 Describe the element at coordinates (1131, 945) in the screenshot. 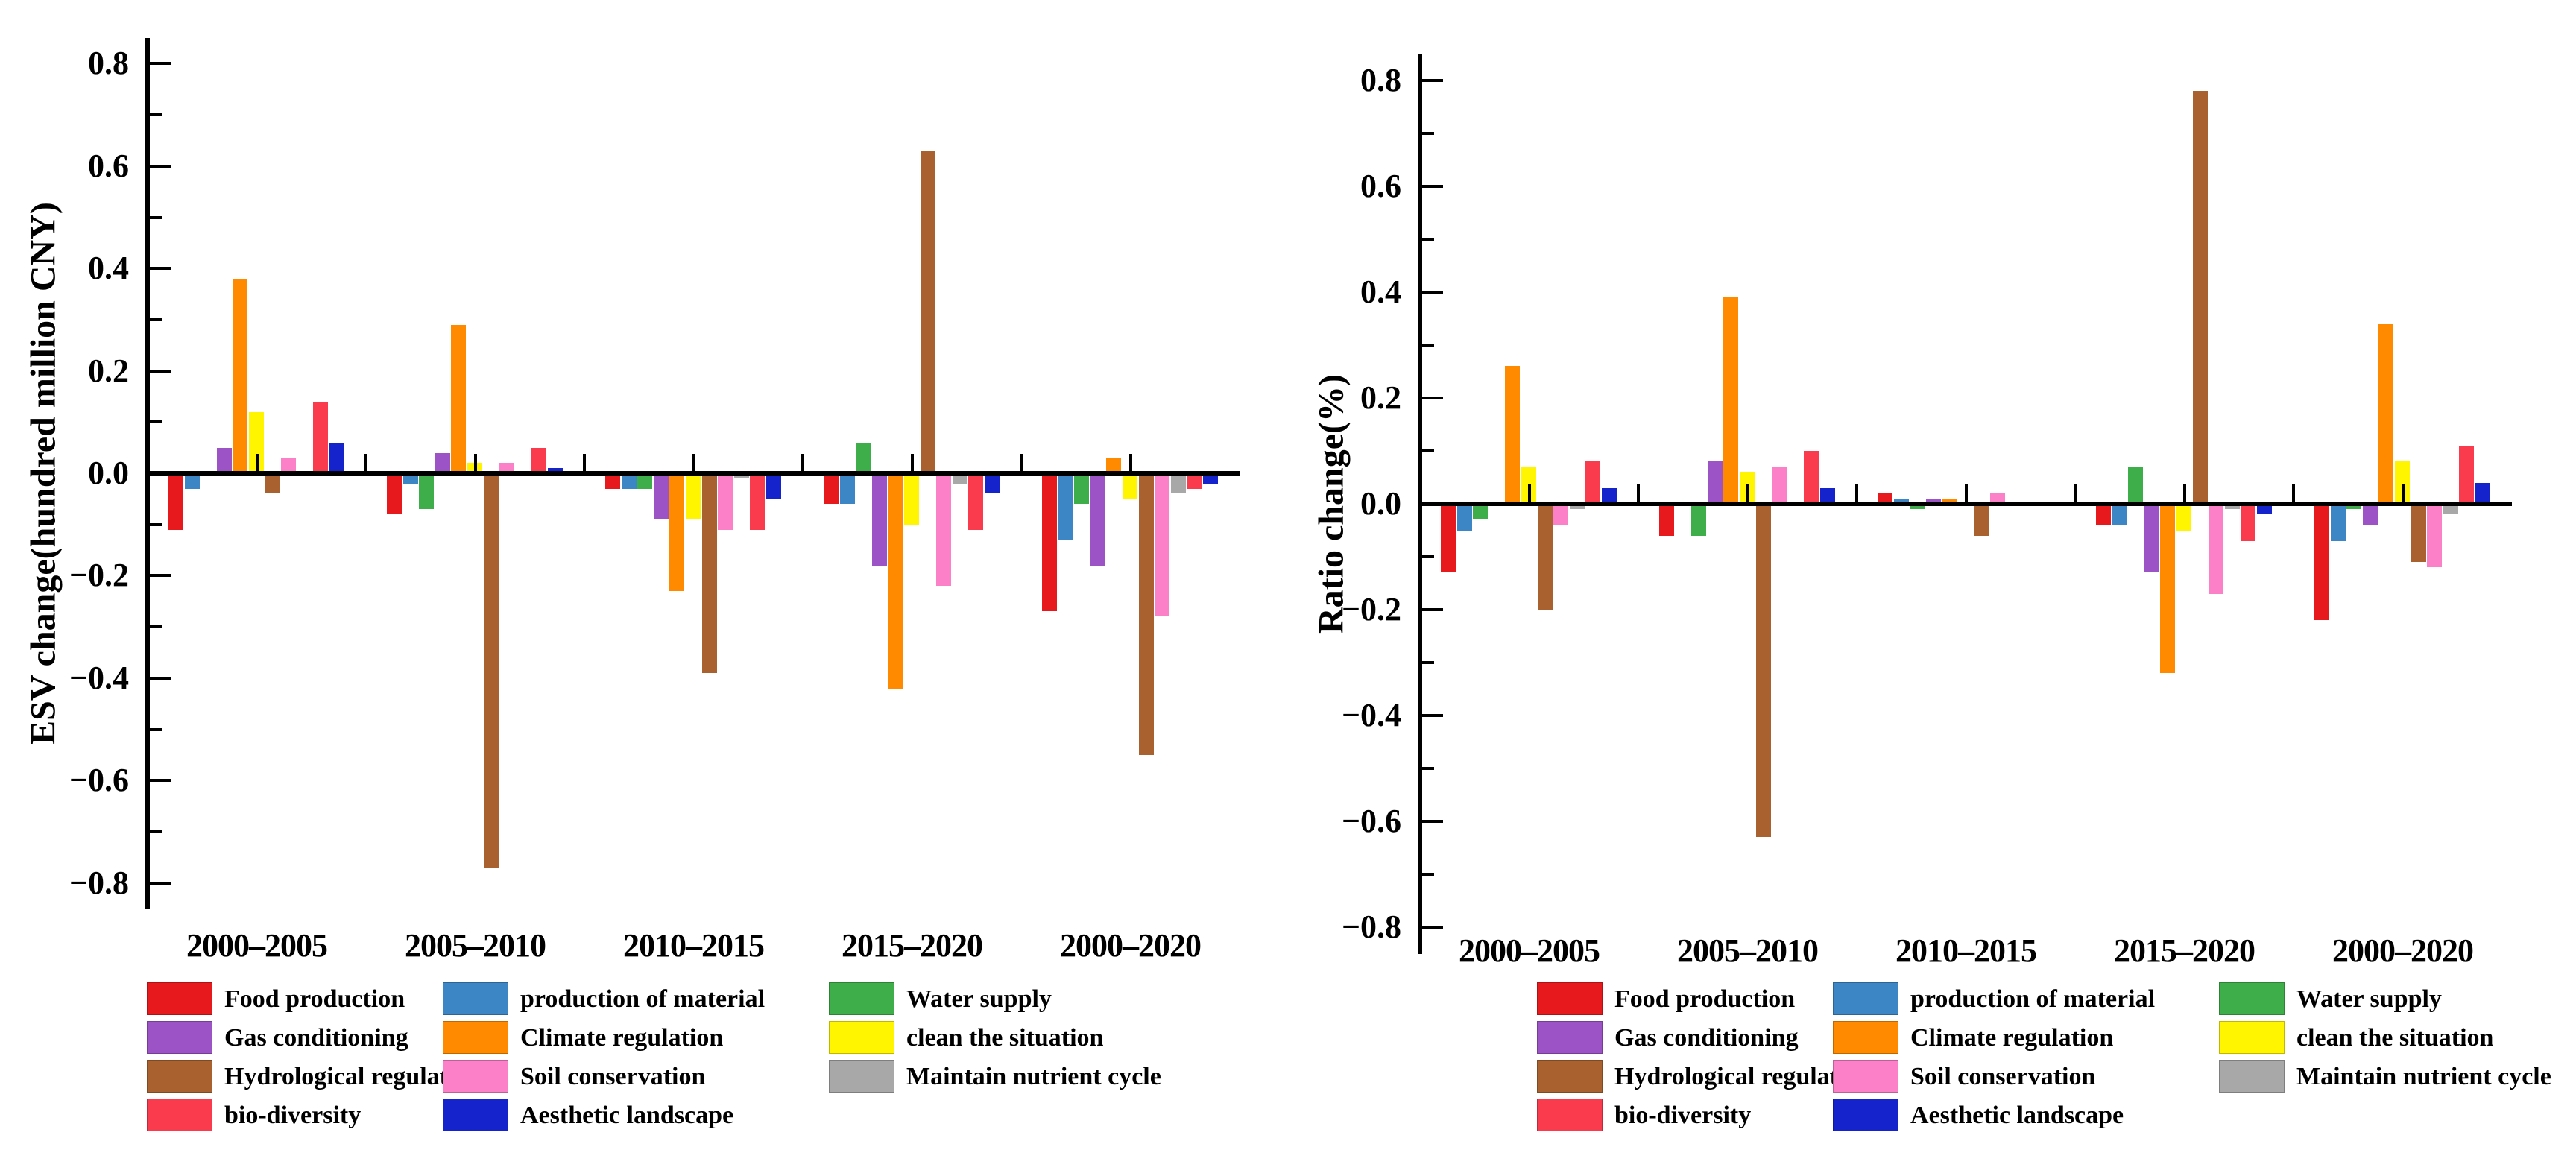

I see `x-category-label: 2000–2020` at that location.